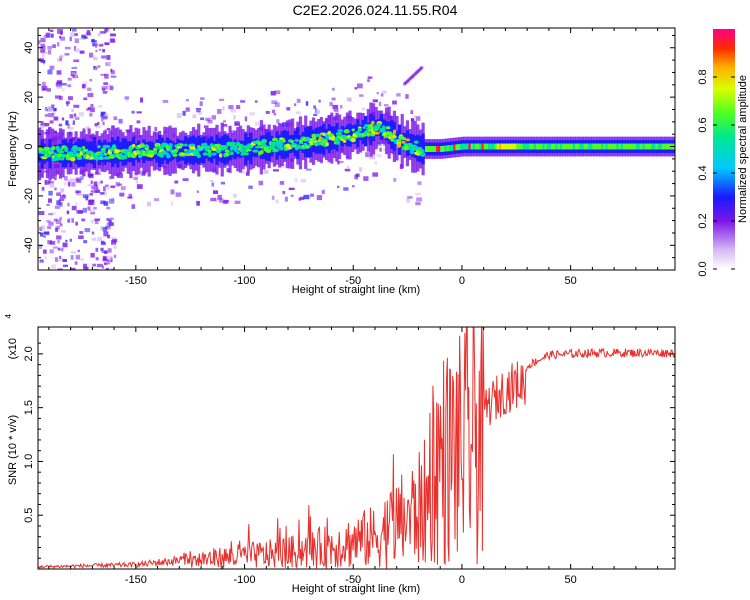 The image size is (750, 600). What do you see at coordinates (743, 149) in the screenshot?
I see `colorbar-label: Normalized spectral amplitude` at bounding box center [743, 149].